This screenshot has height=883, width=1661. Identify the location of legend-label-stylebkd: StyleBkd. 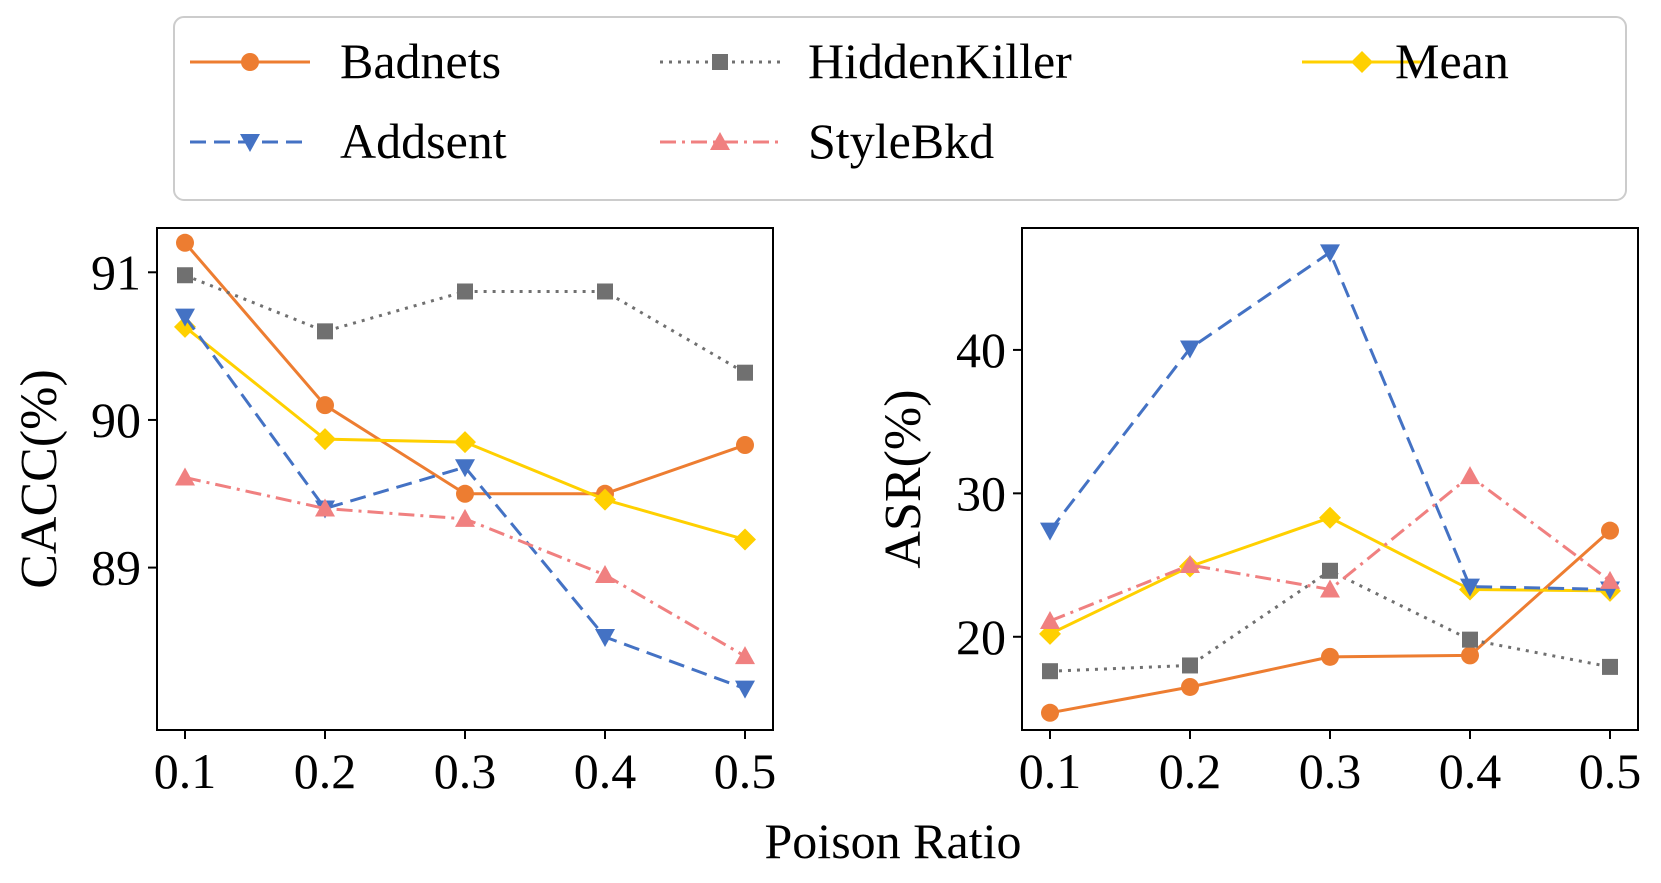
(901, 141).